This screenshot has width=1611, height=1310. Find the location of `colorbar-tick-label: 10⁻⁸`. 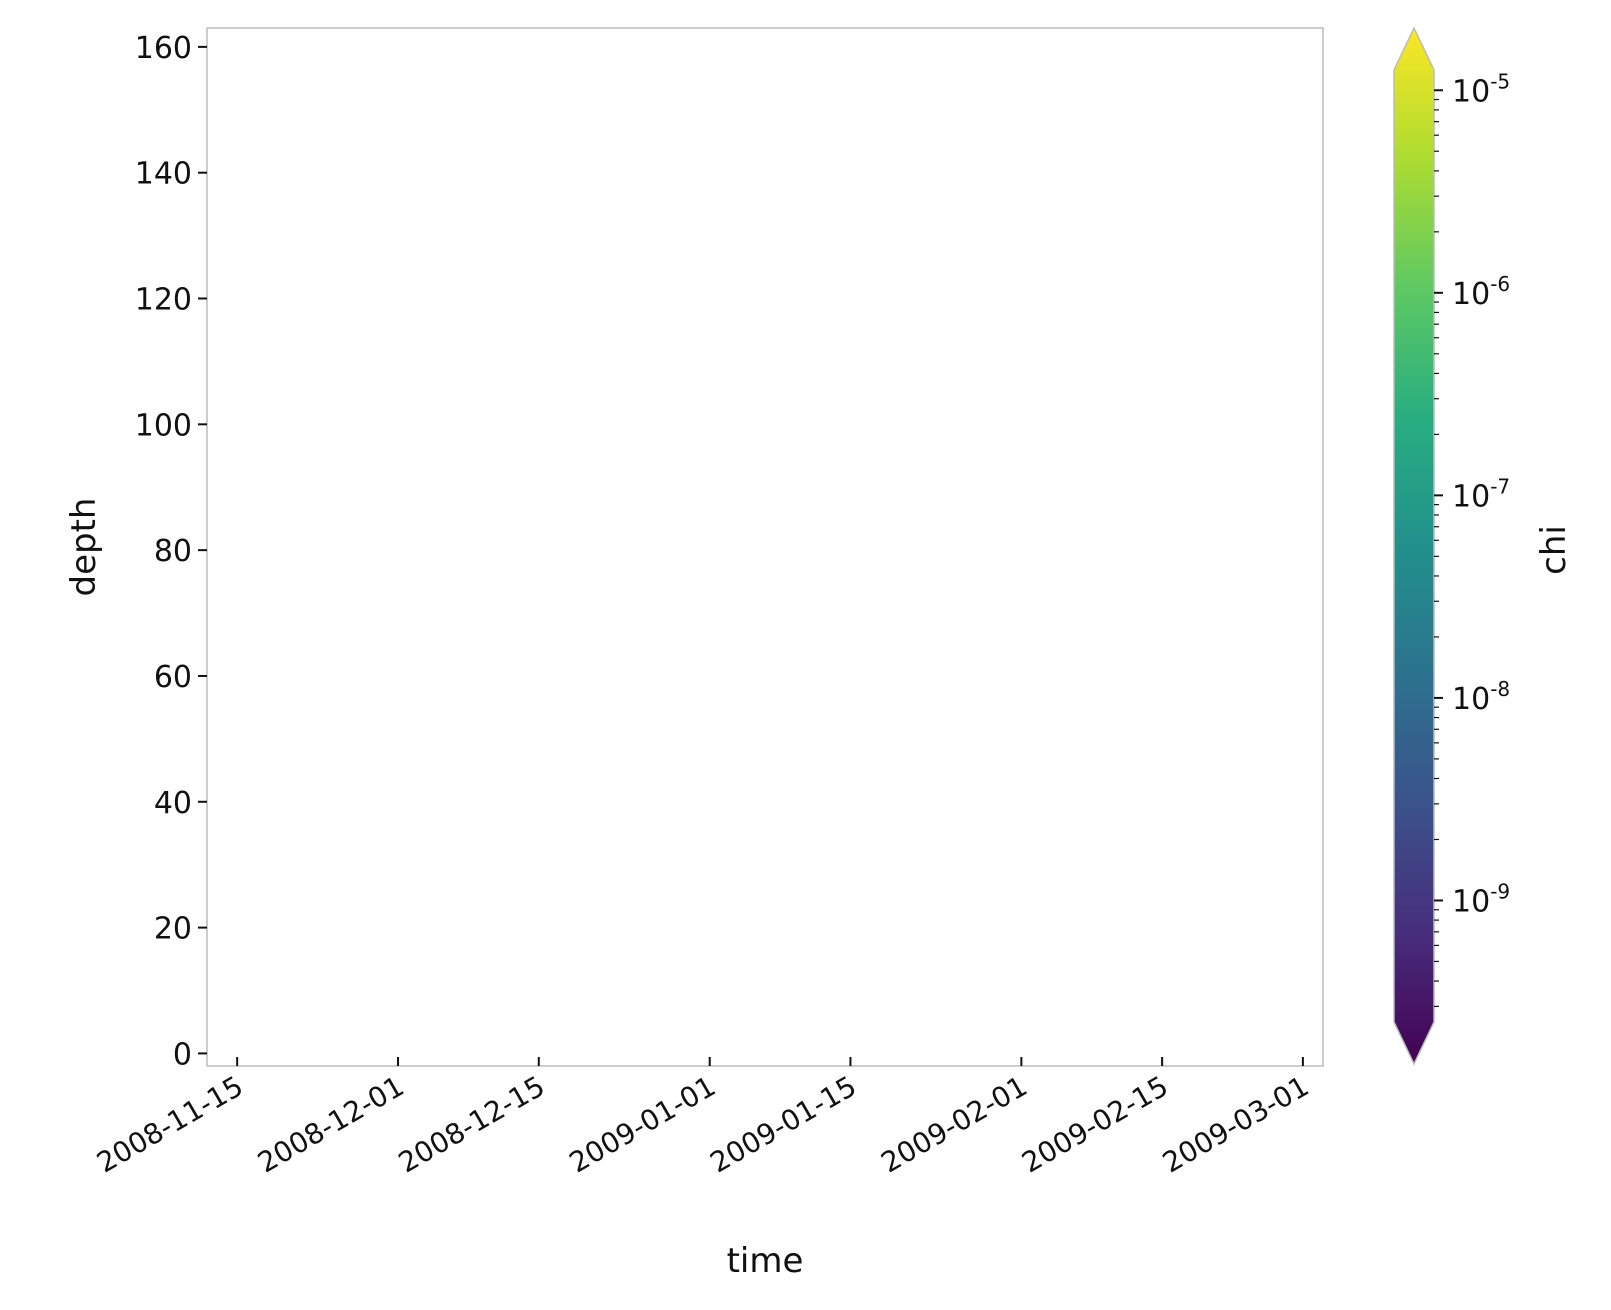

colorbar-tick-label: 10⁻⁸ is located at coordinates (1481, 697).